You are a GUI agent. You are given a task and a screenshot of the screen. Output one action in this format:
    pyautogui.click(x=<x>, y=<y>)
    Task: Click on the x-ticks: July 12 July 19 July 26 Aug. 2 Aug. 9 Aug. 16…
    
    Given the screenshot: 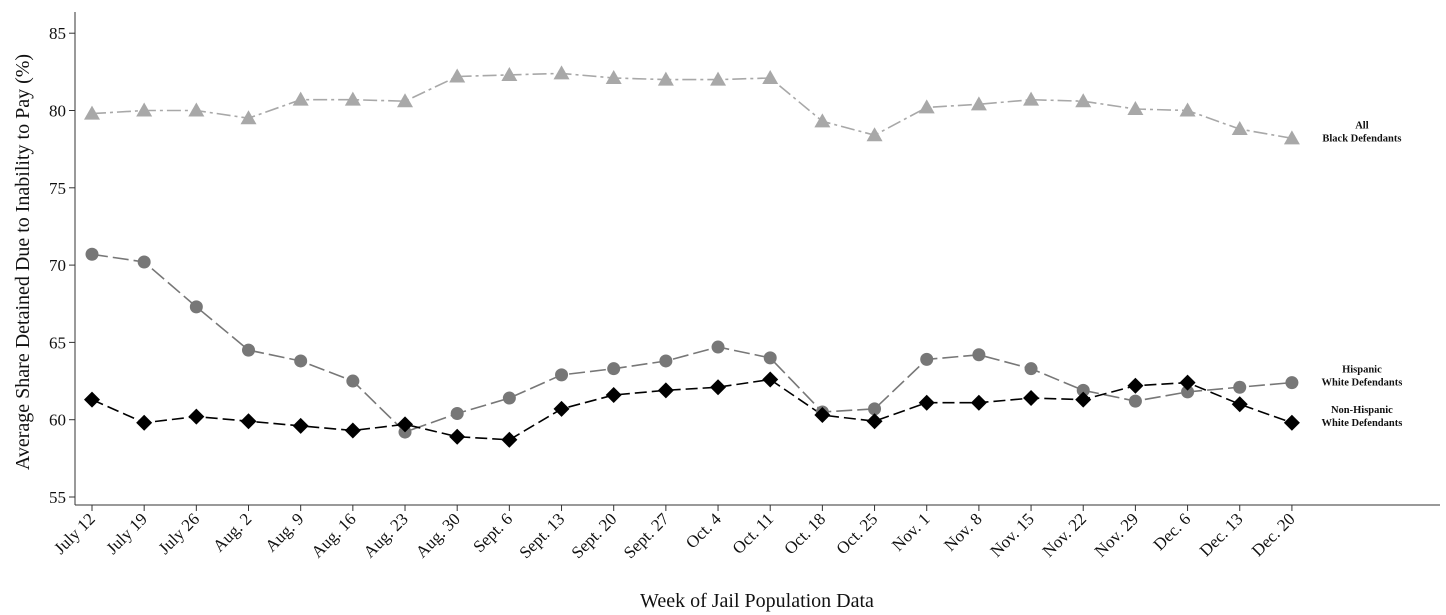 What is the action you would take?
    pyautogui.click(x=674, y=533)
    